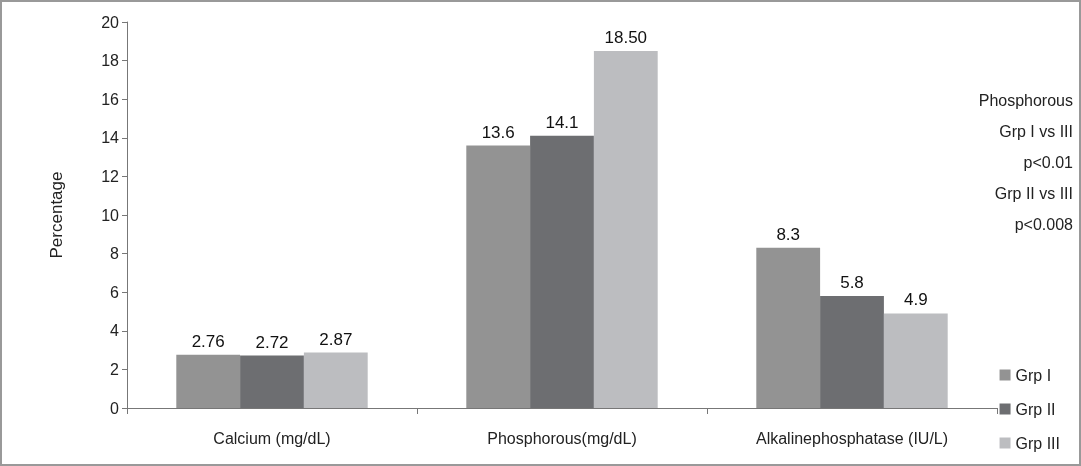 The height and width of the screenshot is (466, 1081). What do you see at coordinates (852, 283) in the screenshot?
I see `data-label: 5.8` at bounding box center [852, 283].